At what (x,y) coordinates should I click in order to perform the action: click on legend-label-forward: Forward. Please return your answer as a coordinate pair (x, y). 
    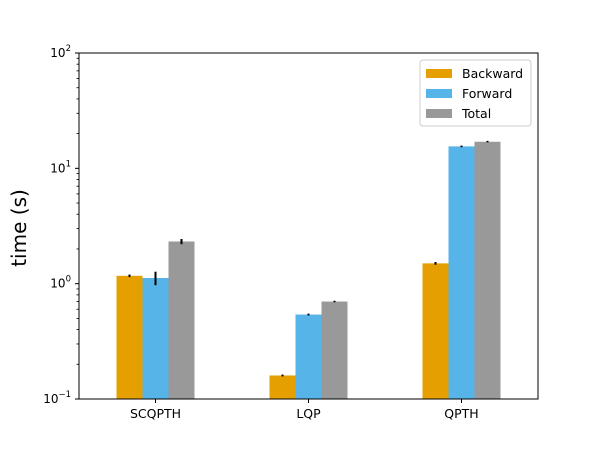
    Looking at the image, I should click on (487, 93).